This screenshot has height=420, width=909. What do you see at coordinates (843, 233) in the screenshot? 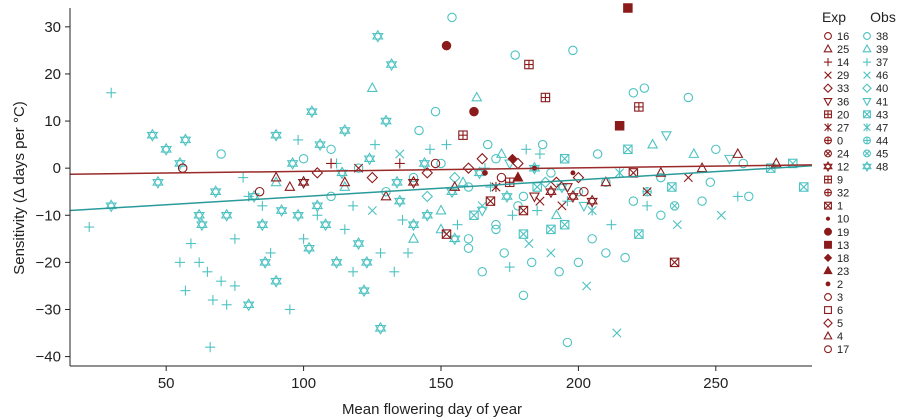
I see `legend-label-exp-19: 19` at bounding box center [843, 233].